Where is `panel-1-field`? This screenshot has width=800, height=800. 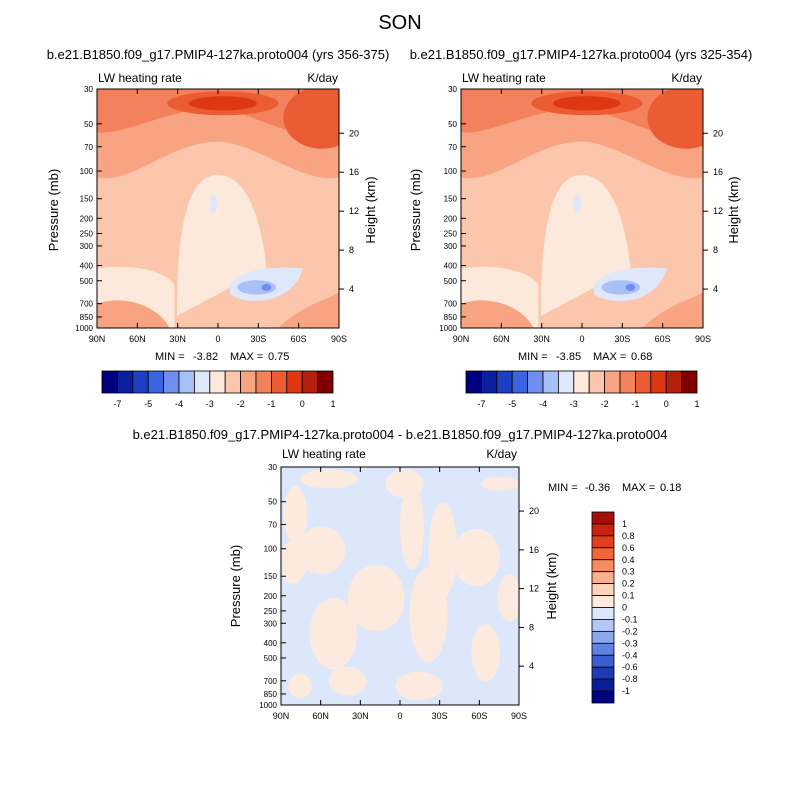
panel-1-field is located at coordinates (218, 208).